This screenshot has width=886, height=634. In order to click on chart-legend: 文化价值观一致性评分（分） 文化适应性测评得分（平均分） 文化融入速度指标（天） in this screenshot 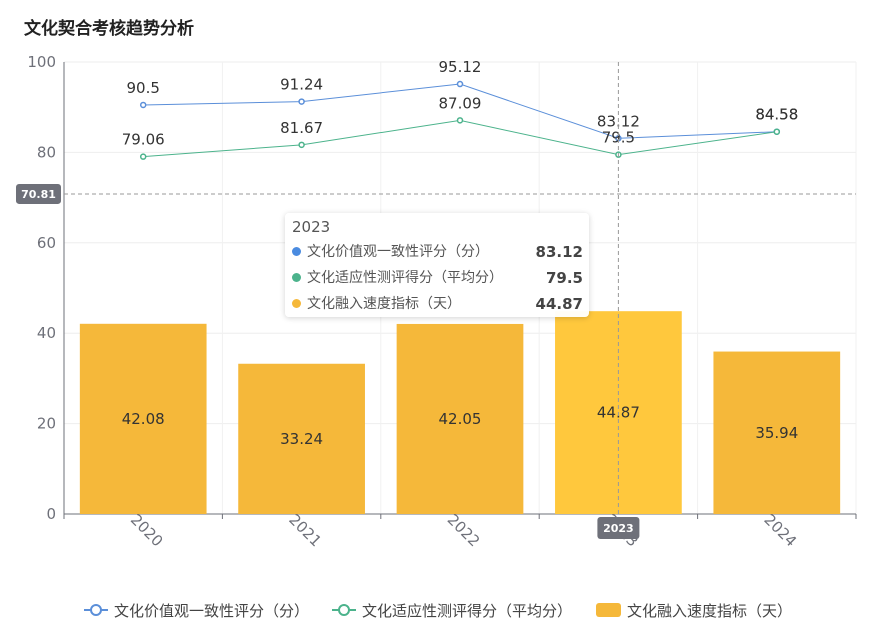, I will do `click(443, 611)`.